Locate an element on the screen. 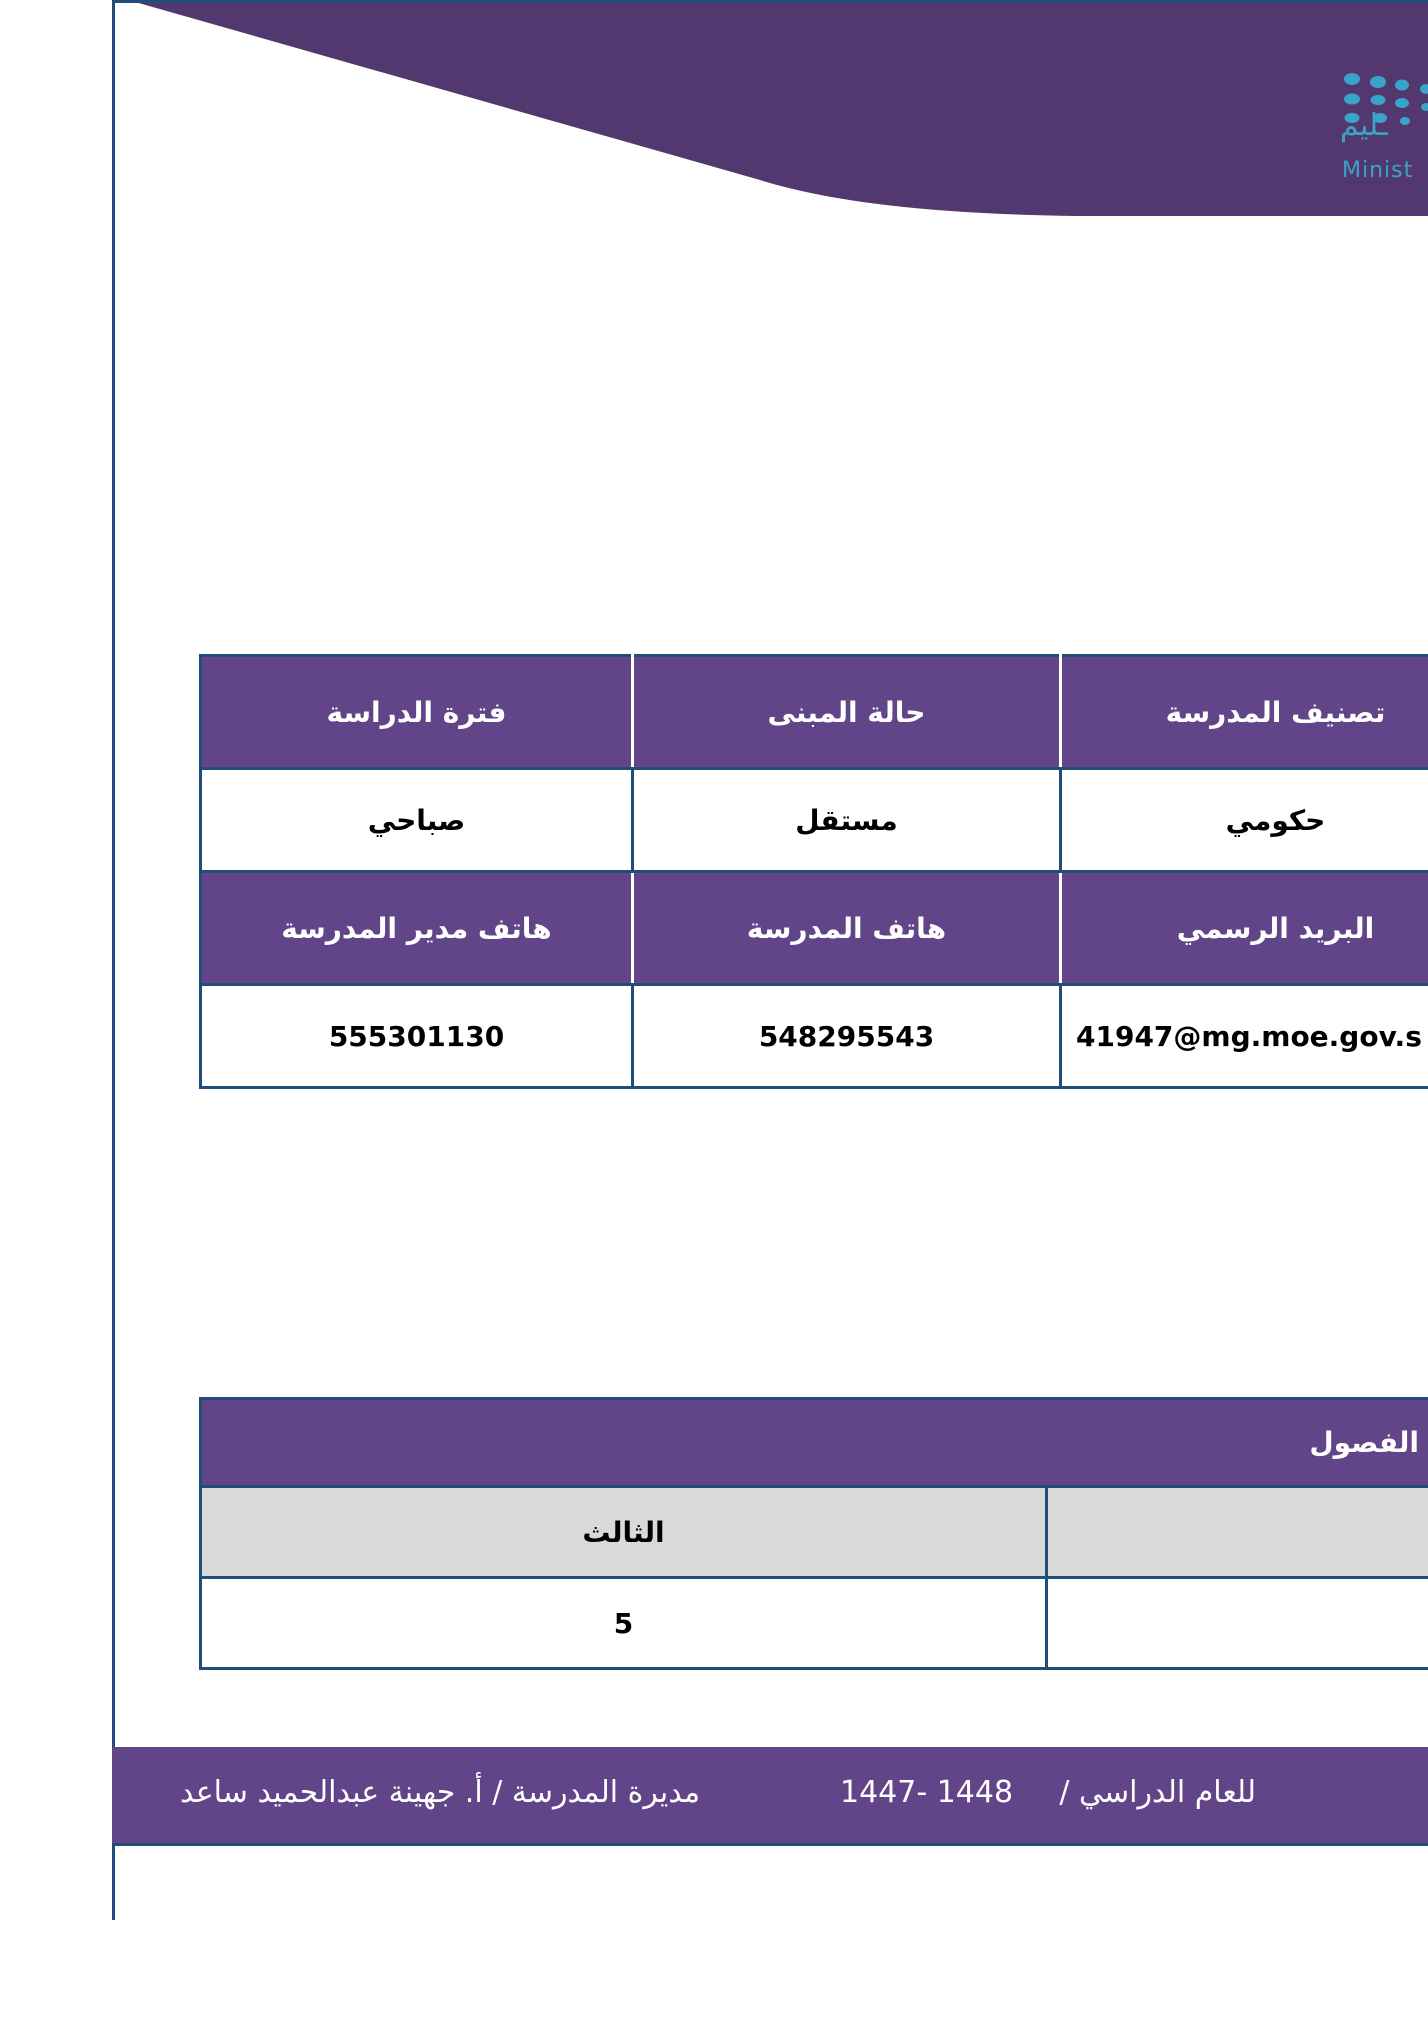 This screenshot has height=2018, width=1428. classes-table-title: الفصول is located at coordinates (813, 1442).